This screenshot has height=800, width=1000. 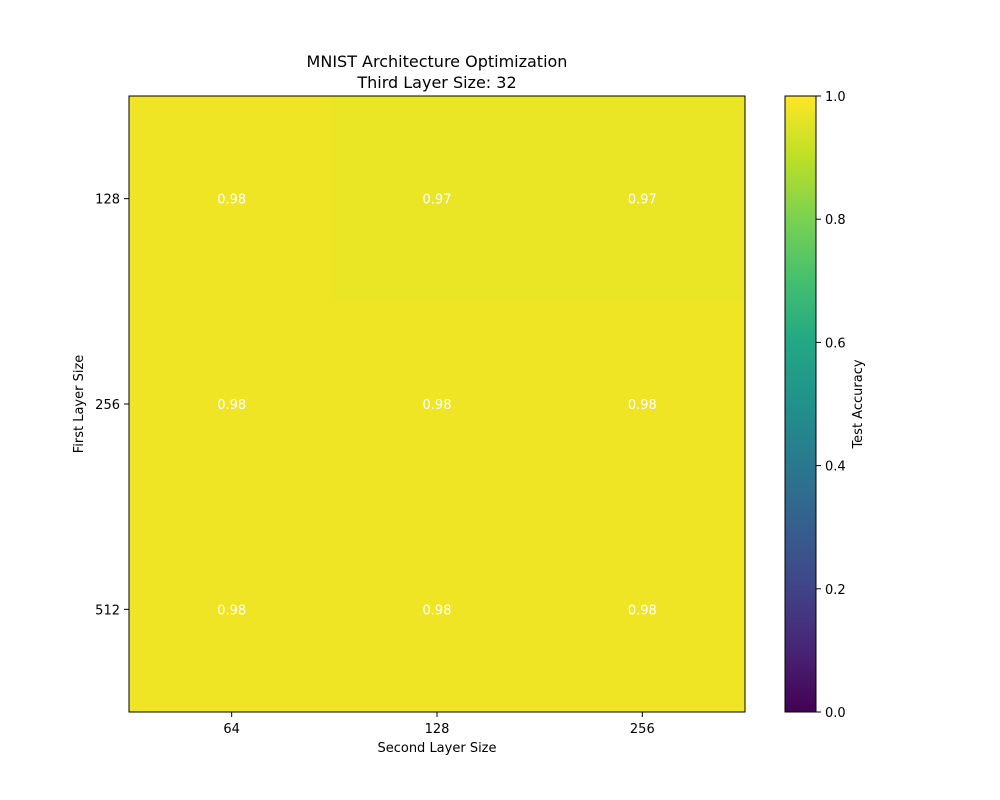 I want to click on colorbar-tick-label: 1.0, so click(x=835, y=97).